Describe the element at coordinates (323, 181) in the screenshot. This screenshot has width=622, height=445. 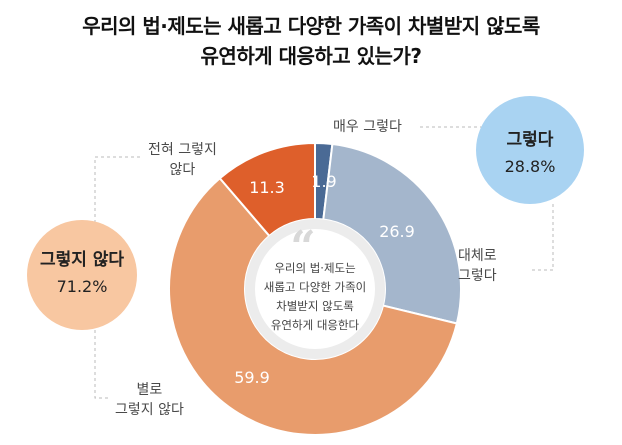
I see `slice-value-very-yes: 1.9` at that location.